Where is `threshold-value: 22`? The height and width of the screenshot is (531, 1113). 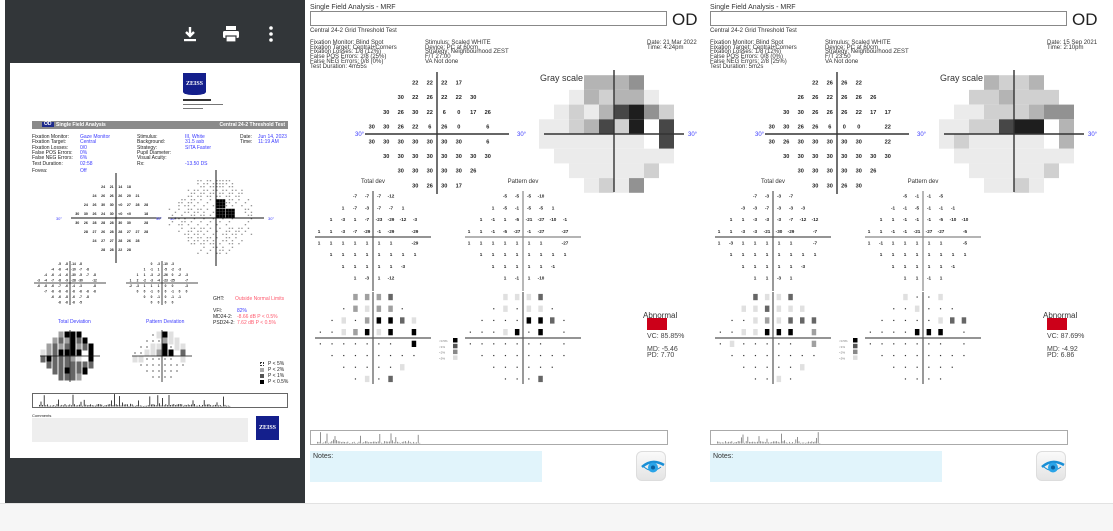
threshold-value: 22 is located at coordinates (415, 84).